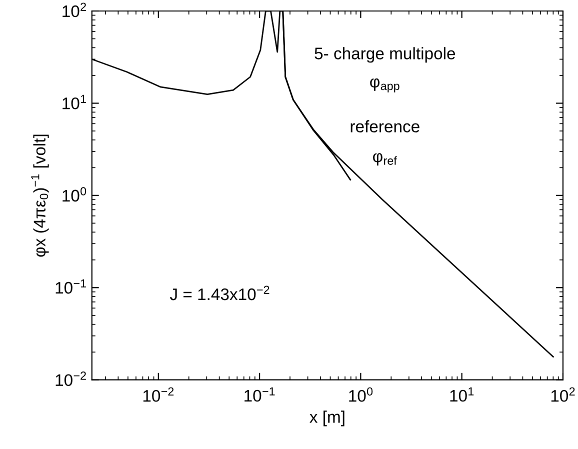 This screenshot has width=578, height=449. Describe the element at coordinates (385, 126) in the screenshot. I see `annotation: reference` at that location.